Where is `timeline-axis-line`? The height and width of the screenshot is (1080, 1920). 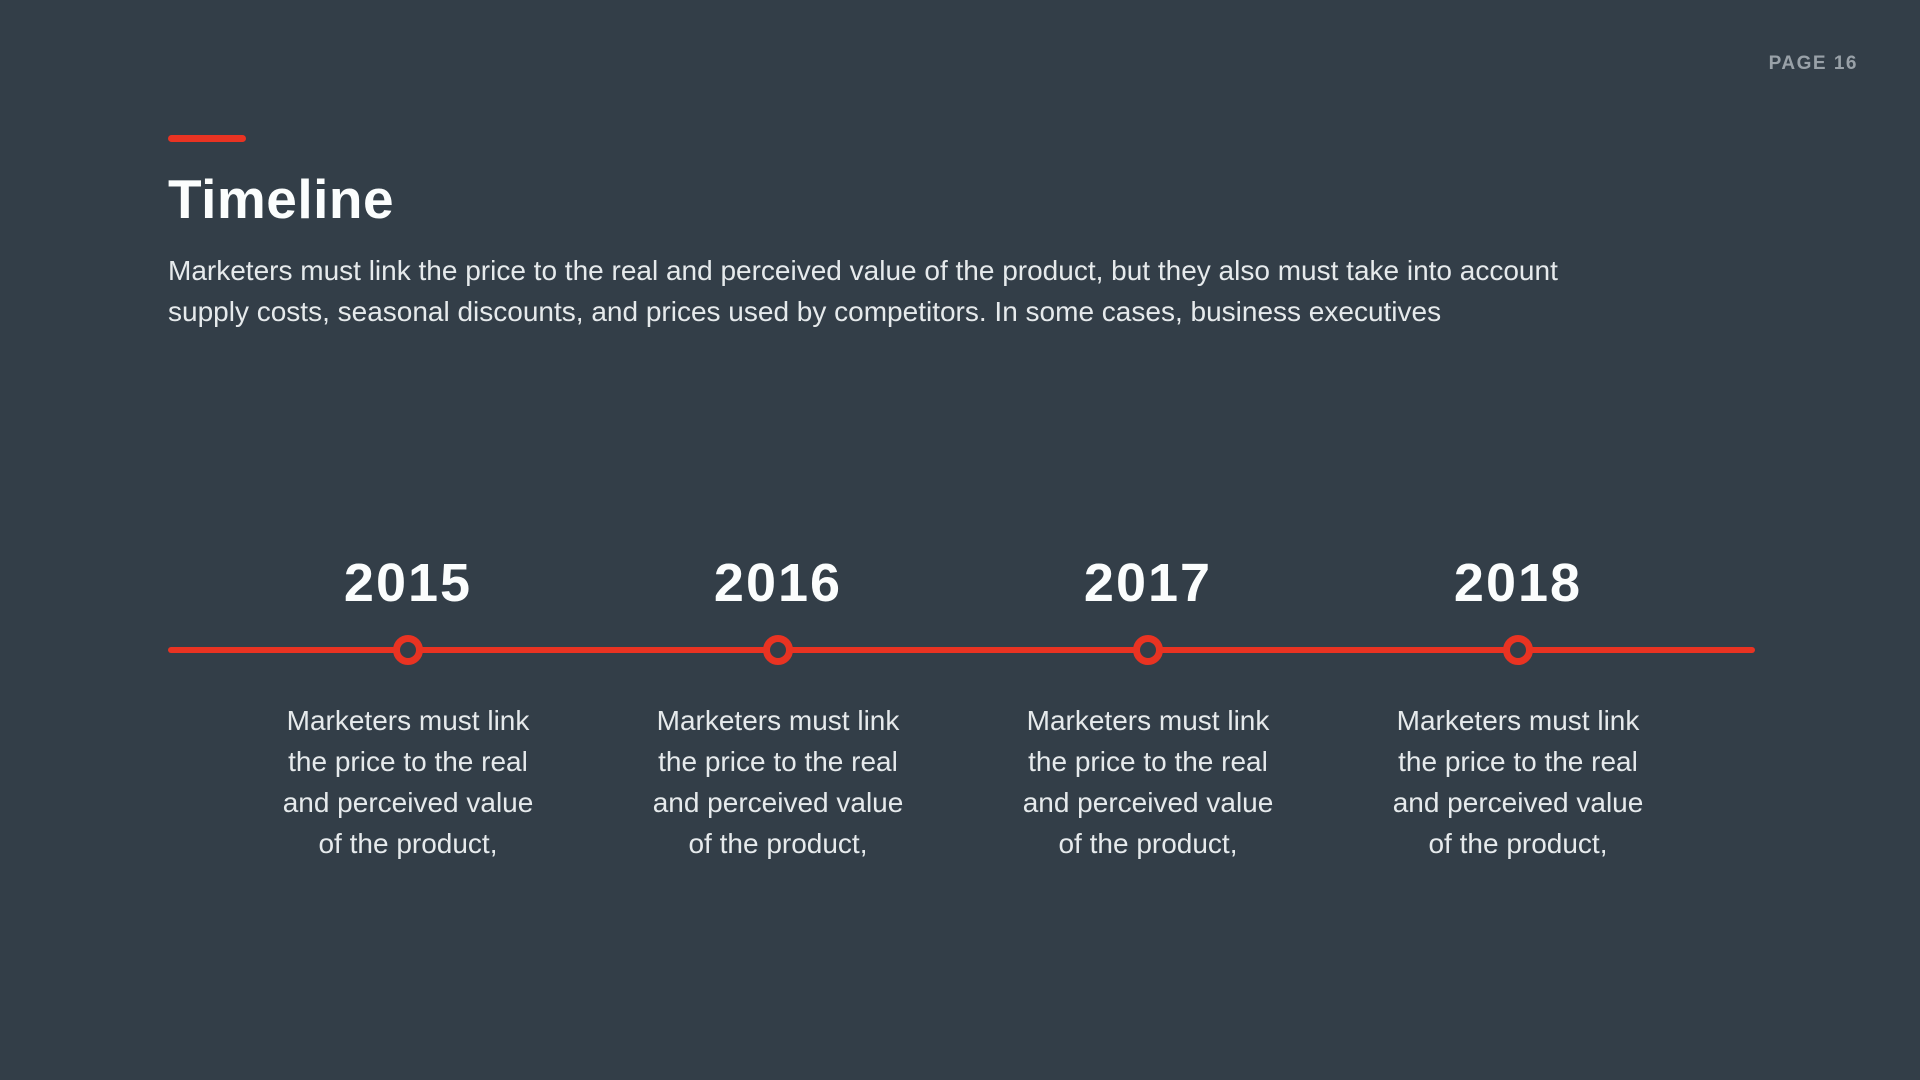
timeline-axis-line is located at coordinates (961, 650).